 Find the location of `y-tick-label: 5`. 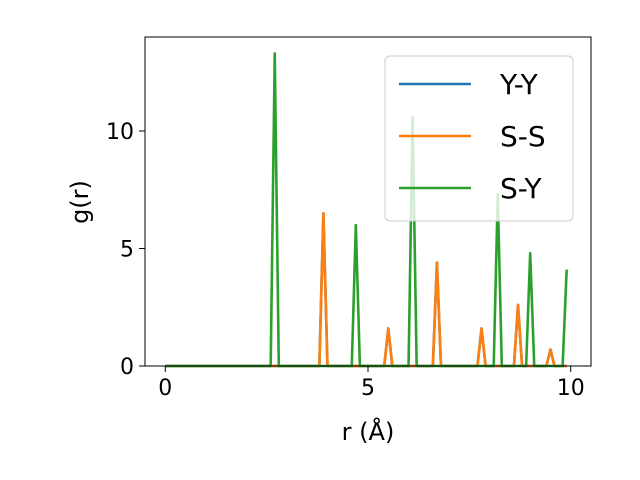

y-tick-label: 5 is located at coordinates (127, 250).